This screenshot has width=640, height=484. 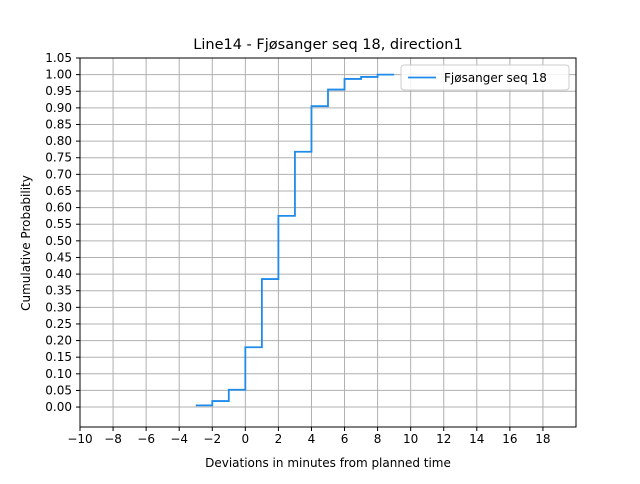 I want to click on y-tick-label: 0.80, so click(x=58, y=141).